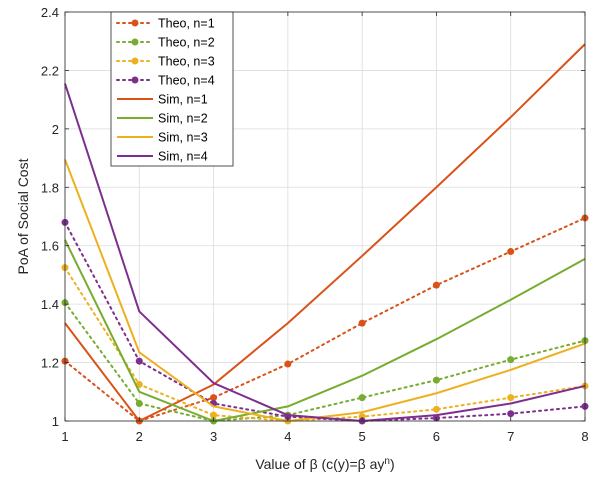 Image resolution: width=601 pixels, height=477 pixels. I want to click on legend-label: Sim, n=4, so click(183, 157).